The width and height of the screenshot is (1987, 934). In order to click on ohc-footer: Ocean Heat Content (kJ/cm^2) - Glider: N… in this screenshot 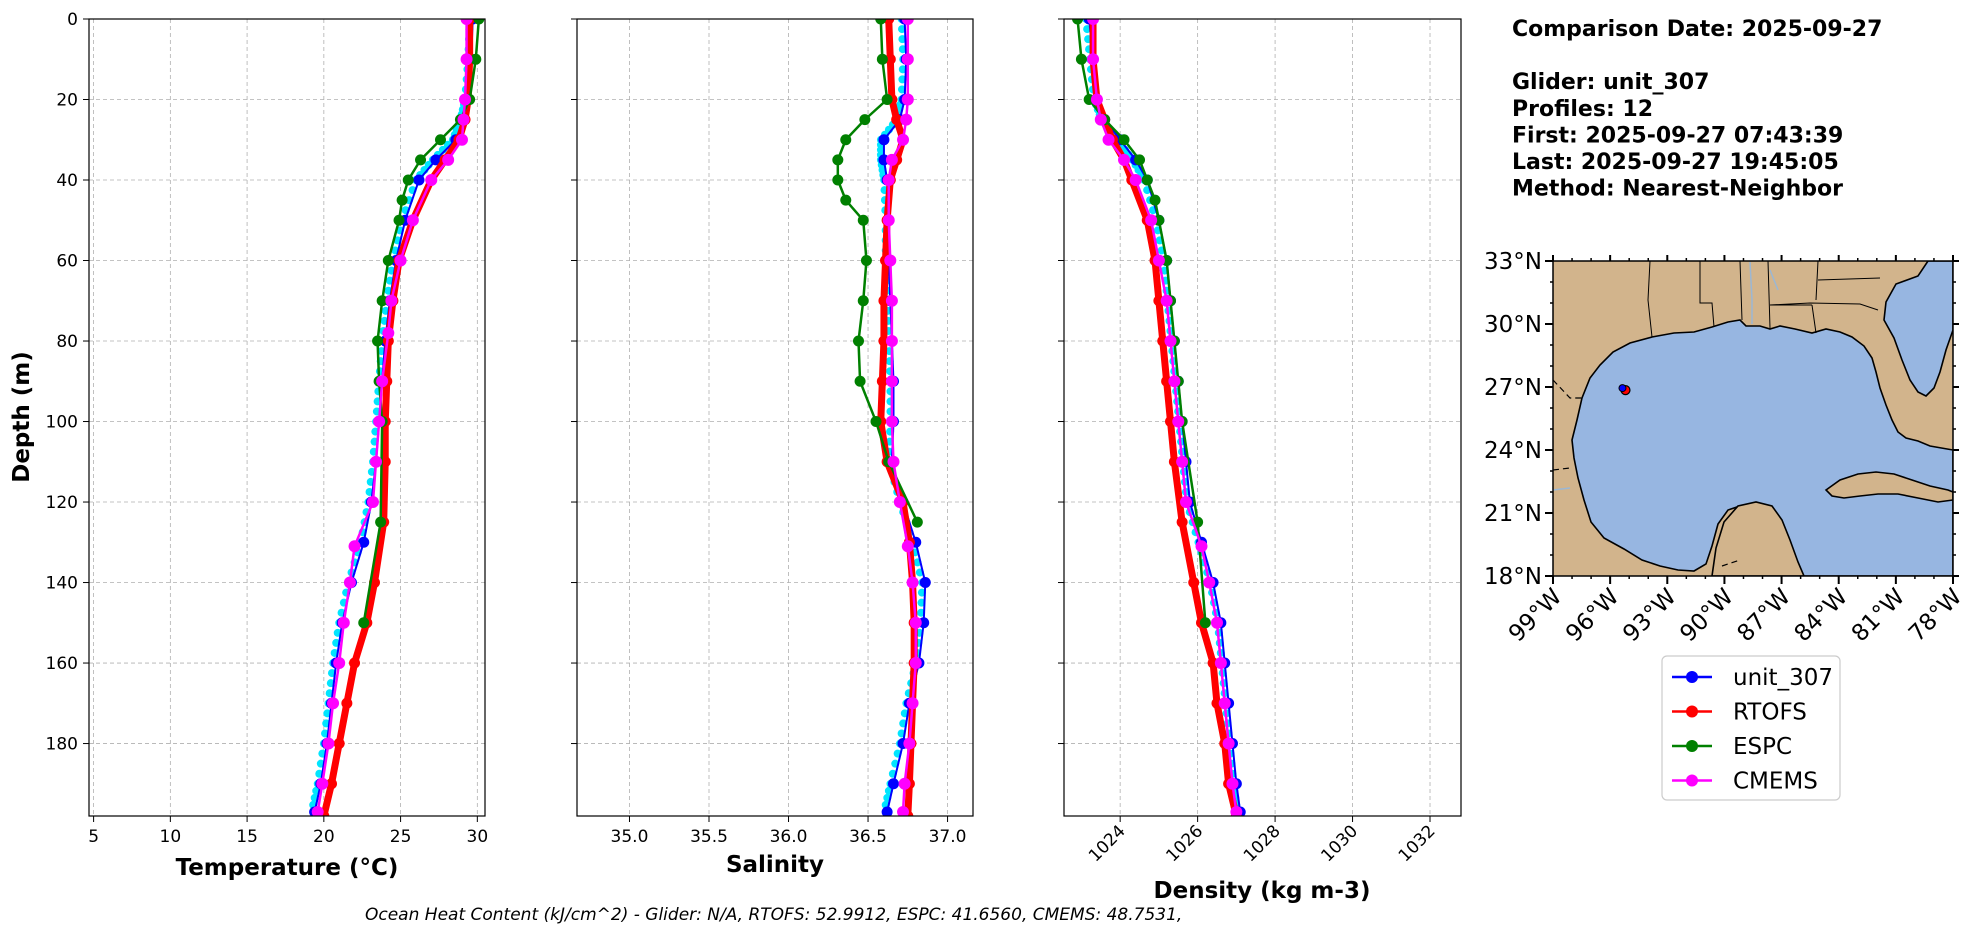, I will do `click(773, 915)`.